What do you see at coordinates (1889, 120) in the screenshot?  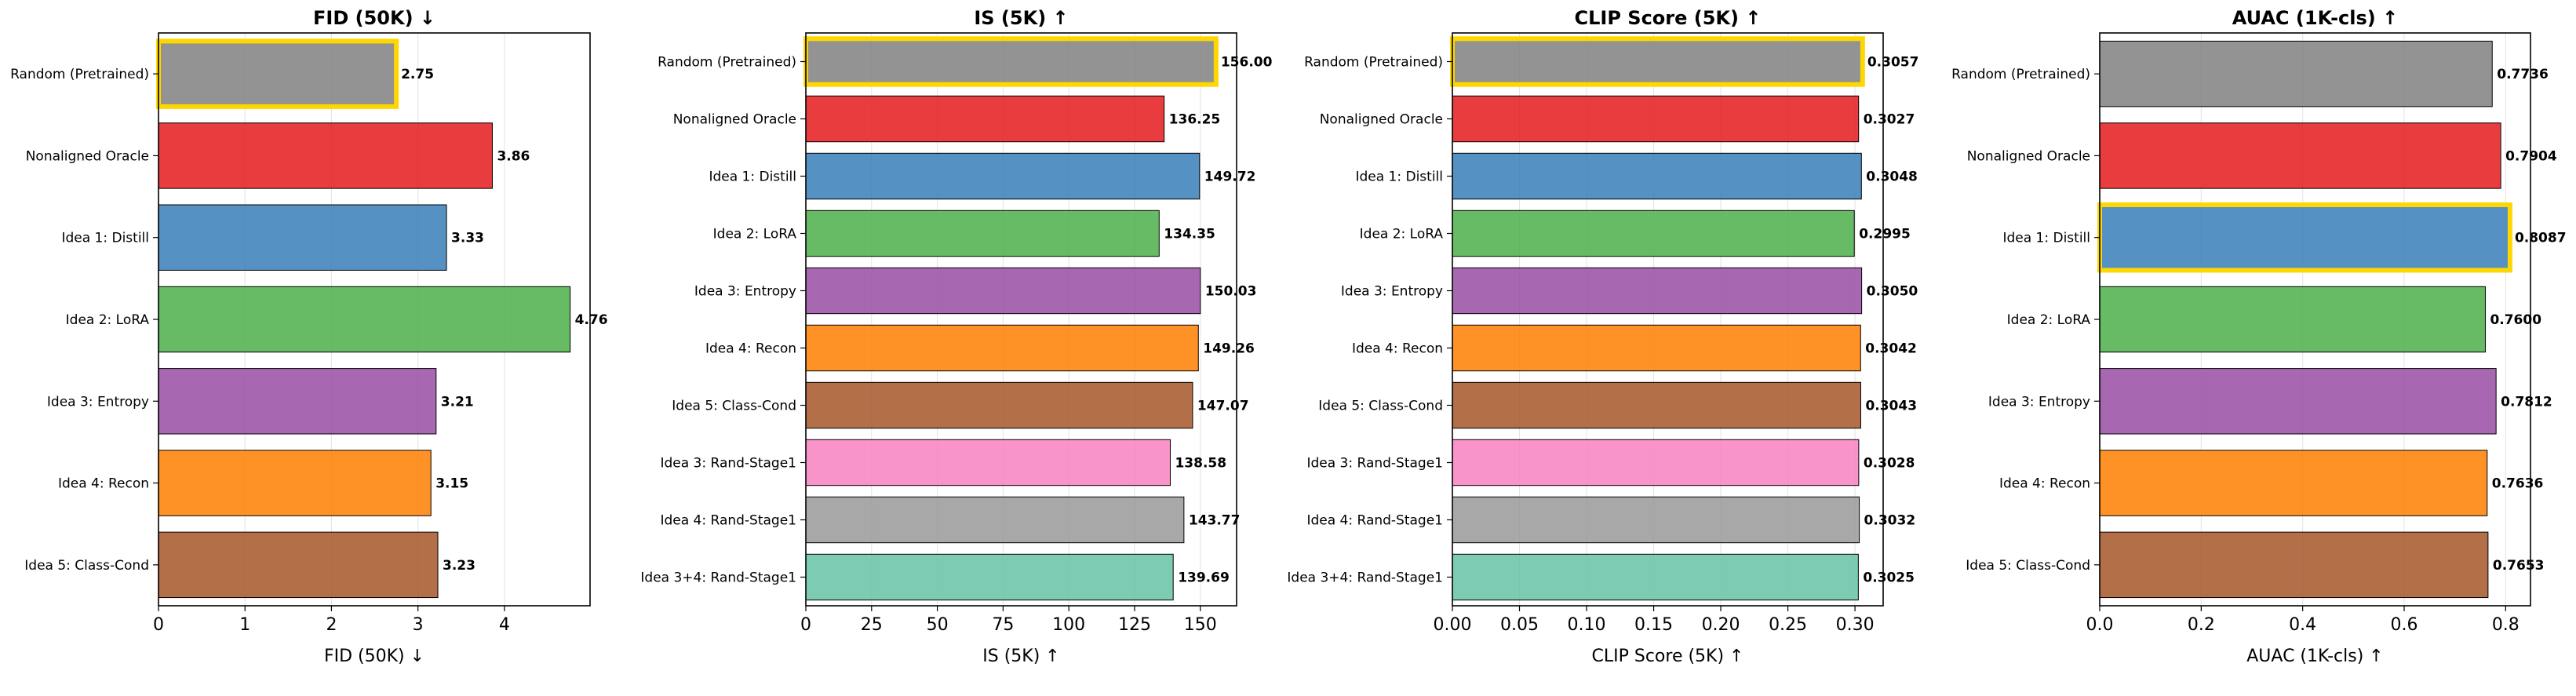 I see `panel3-value-label-1: 0.3027` at bounding box center [1889, 120].